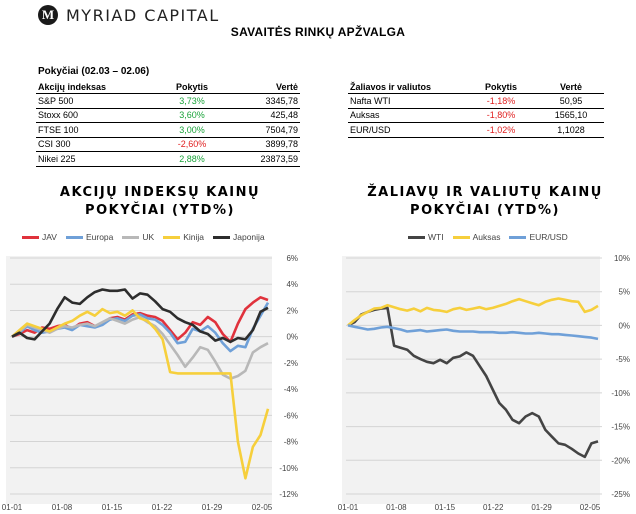 The image size is (636, 514). I want to click on legend-label: JAV, so click(49, 237).